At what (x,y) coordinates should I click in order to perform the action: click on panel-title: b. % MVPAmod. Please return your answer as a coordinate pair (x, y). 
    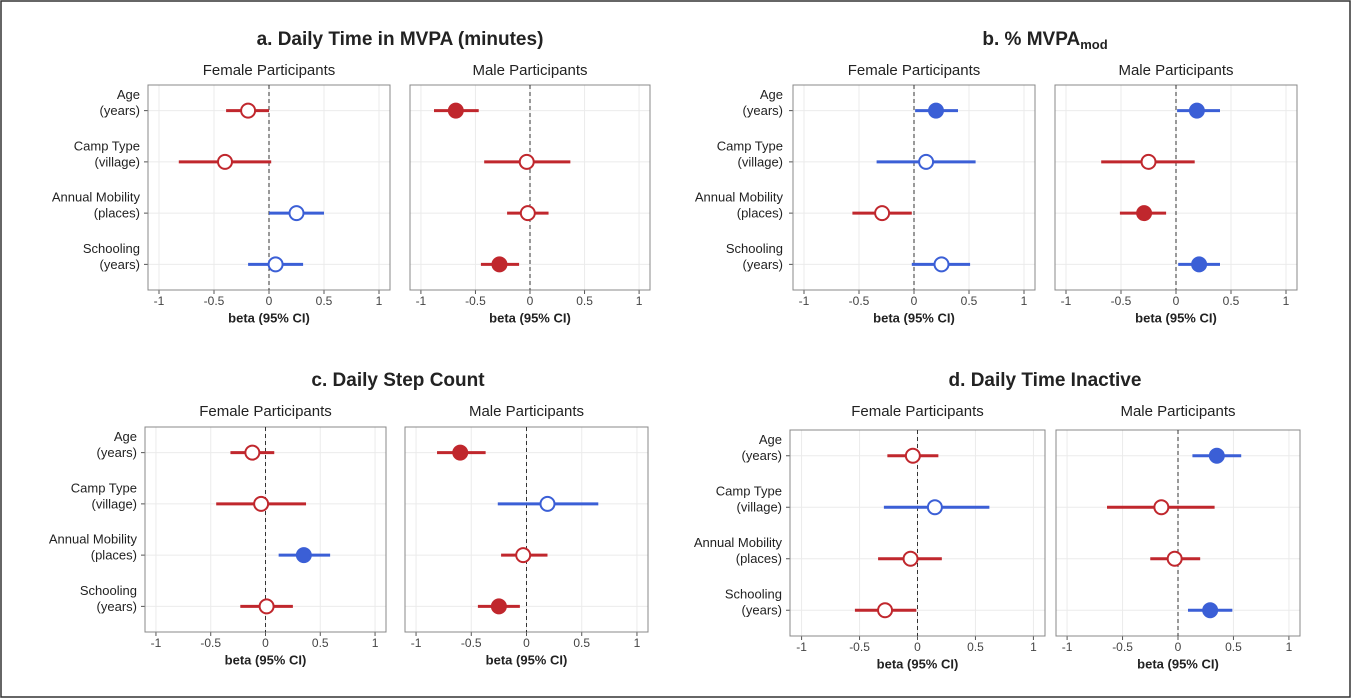
    Looking at the image, I should click on (1044, 40).